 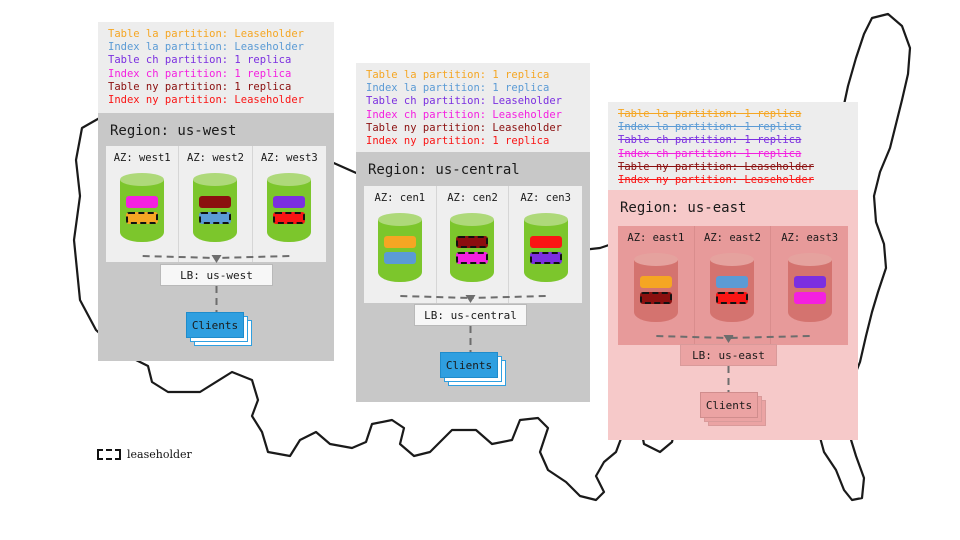 What do you see at coordinates (732, 238) in the screenshot?
I see `az-label: AZ: east2` at bounding box center [732, 238].